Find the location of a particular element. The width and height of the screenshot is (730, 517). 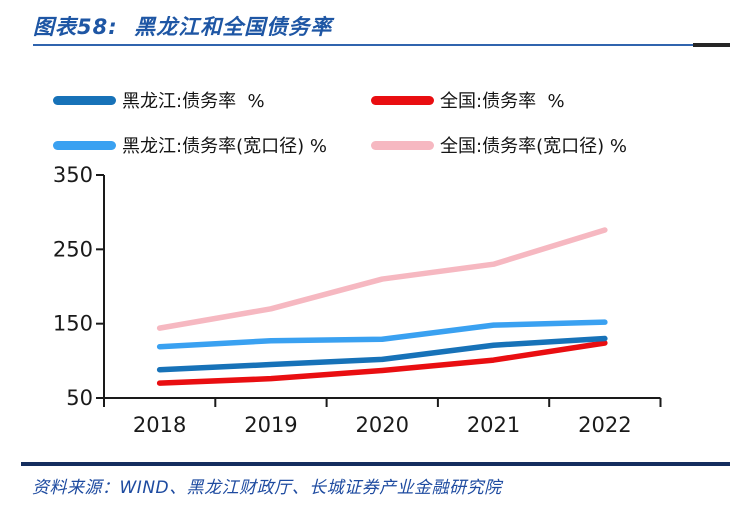

legend-label: 全国:债务率 % is located at coordinates (502, 101).